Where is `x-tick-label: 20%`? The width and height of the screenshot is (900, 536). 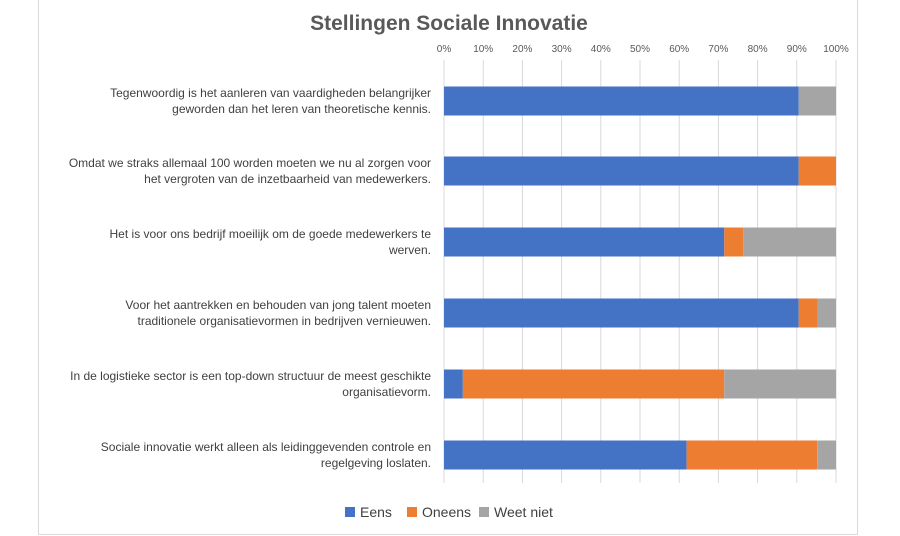 x-tick-label: 20% is located at coordinates (522, 49).